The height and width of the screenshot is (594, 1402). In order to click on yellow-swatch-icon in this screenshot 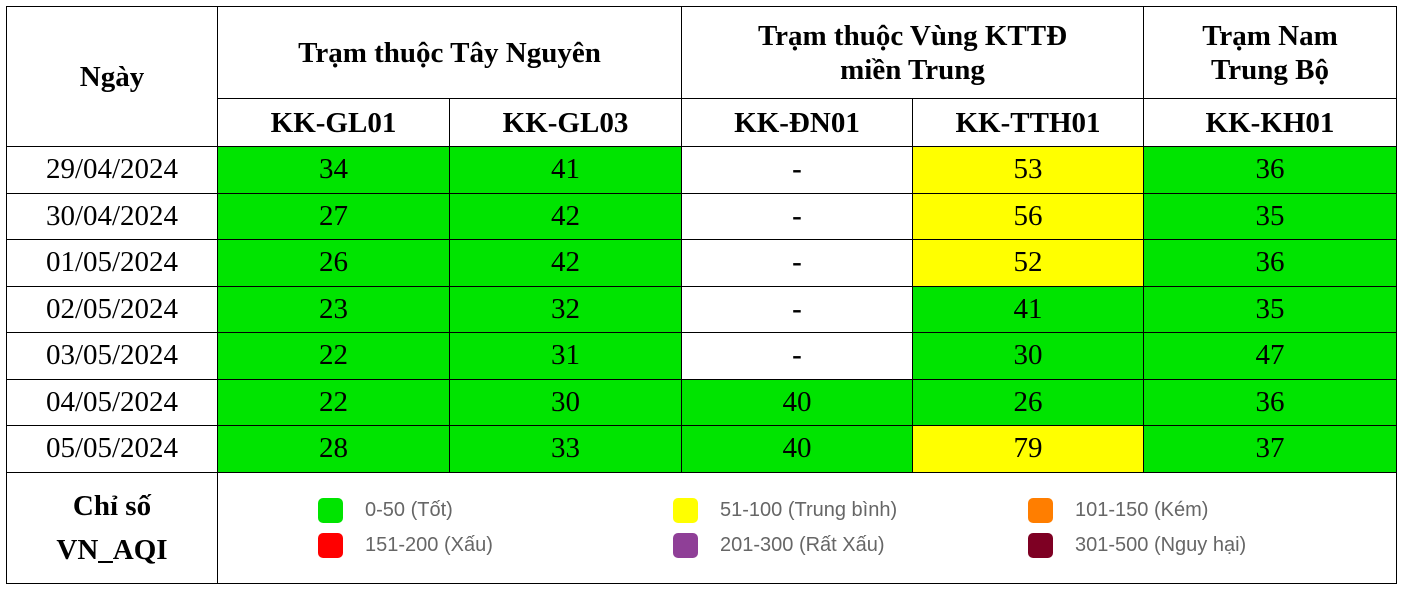, I will do `click(685, 510)`.